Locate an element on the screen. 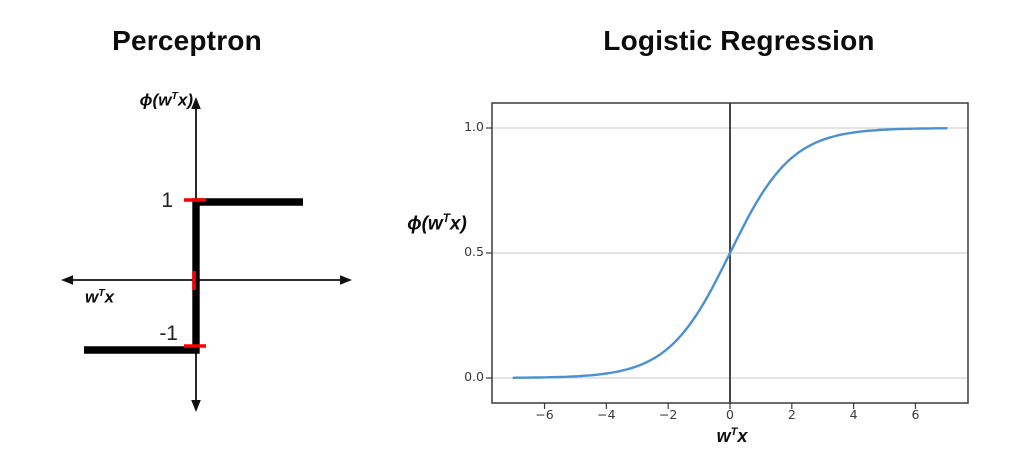  arrow-up-icon is located at coordinates (196, 103).